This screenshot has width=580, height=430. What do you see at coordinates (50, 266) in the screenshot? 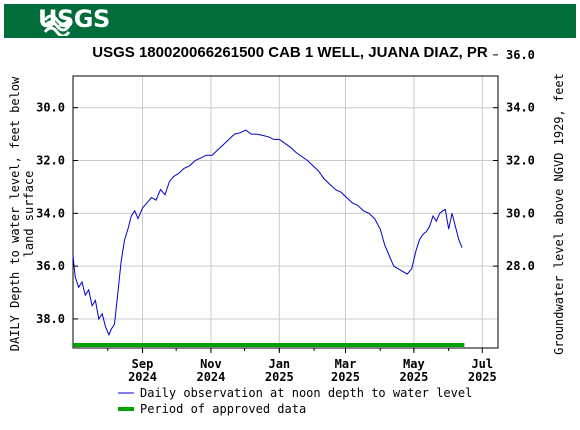
I see `left-tick-label: 36.0` at bounding box center [50, 266].